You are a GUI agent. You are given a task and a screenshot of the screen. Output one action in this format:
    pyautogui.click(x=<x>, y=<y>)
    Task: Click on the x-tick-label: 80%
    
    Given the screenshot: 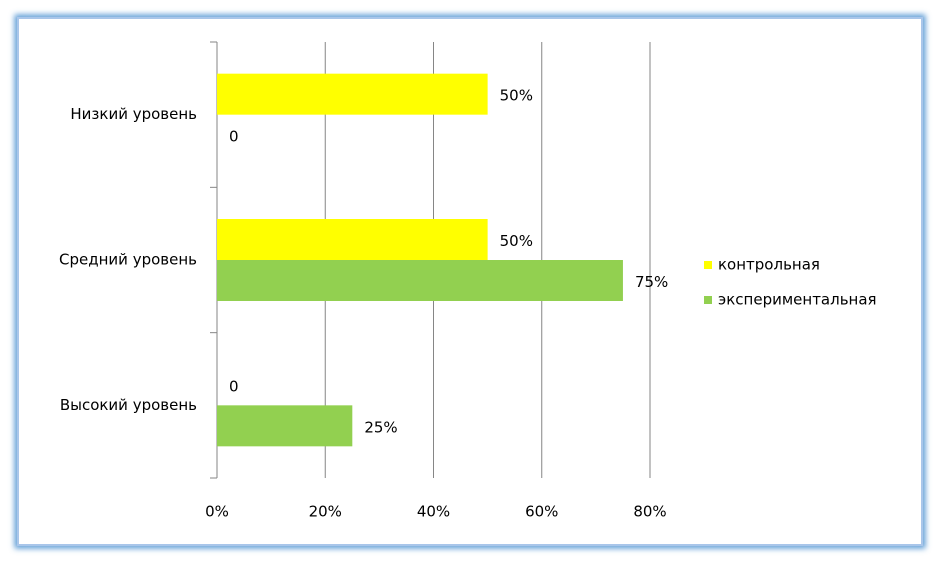 What is the action you would take?
    pyautogui.click(x=649, y=512)
    